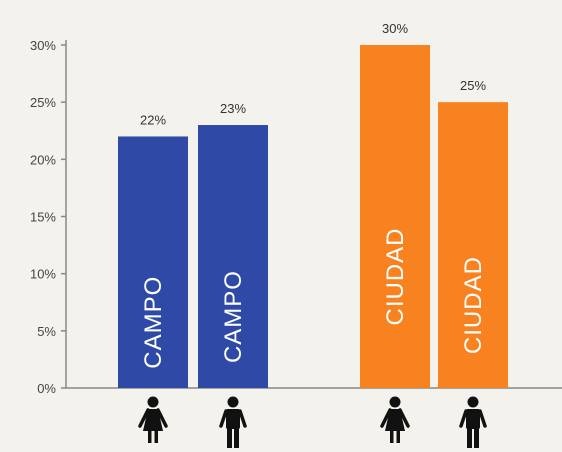 The height and width of the screenshot is (452, 562). What do you see at coordinates (312, 422) in the screenshot?
I see `person-icons` at bounding box center [312, 422].